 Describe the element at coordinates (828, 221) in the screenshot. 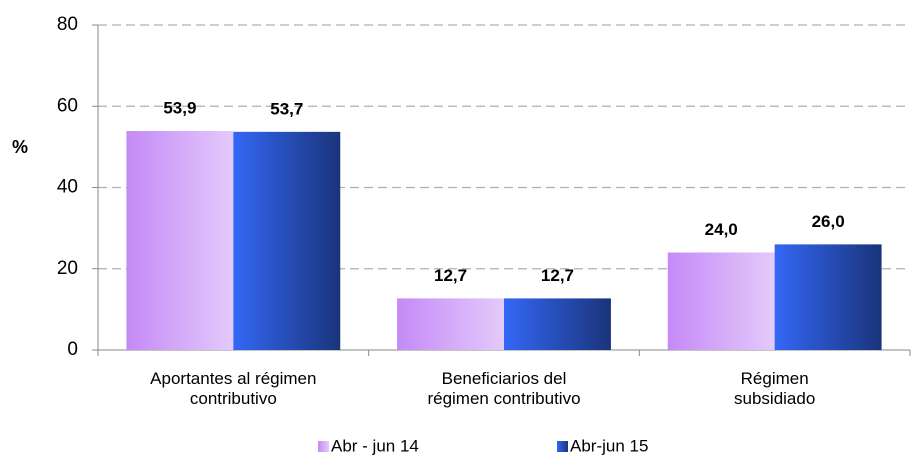

I see `value-label: 26,0` at that location.